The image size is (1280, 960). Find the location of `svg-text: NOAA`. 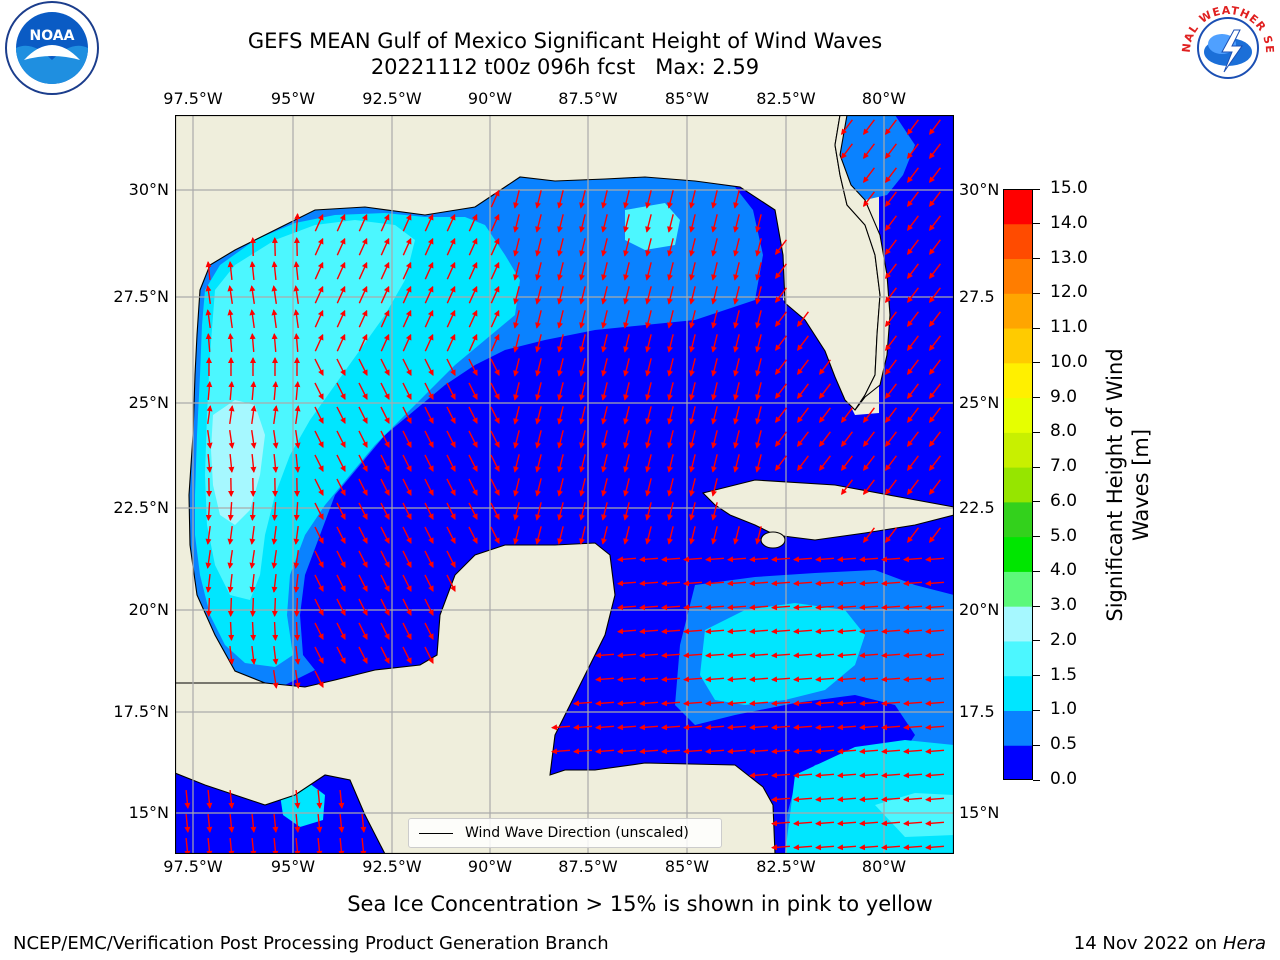

svg-text: NOAA is located at coordinates (52, 36).